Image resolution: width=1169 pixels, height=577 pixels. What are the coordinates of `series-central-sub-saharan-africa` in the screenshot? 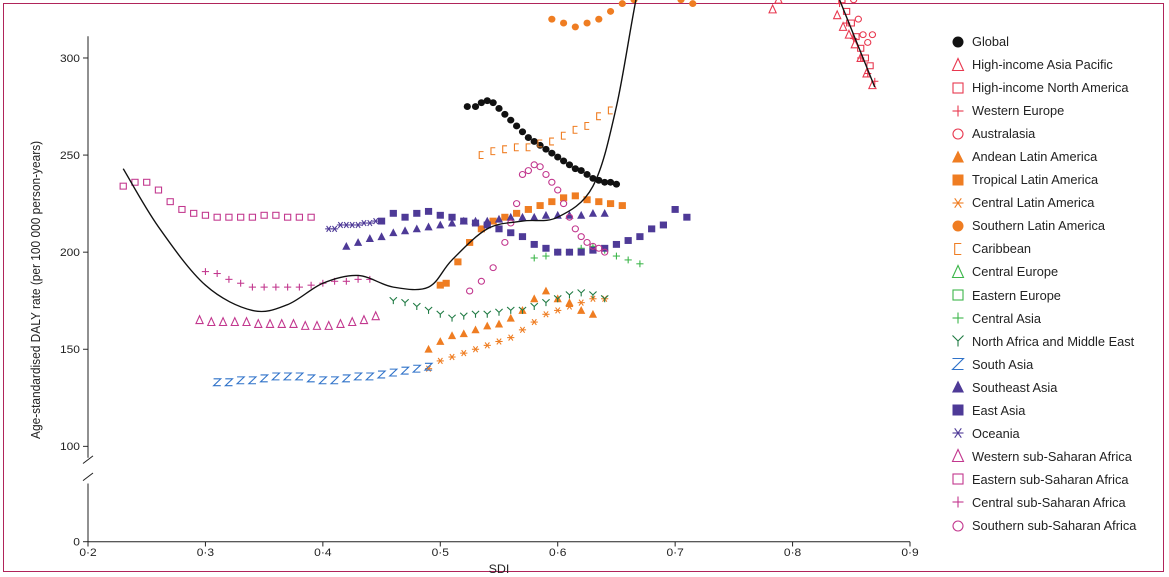 It's located at (287, 279).